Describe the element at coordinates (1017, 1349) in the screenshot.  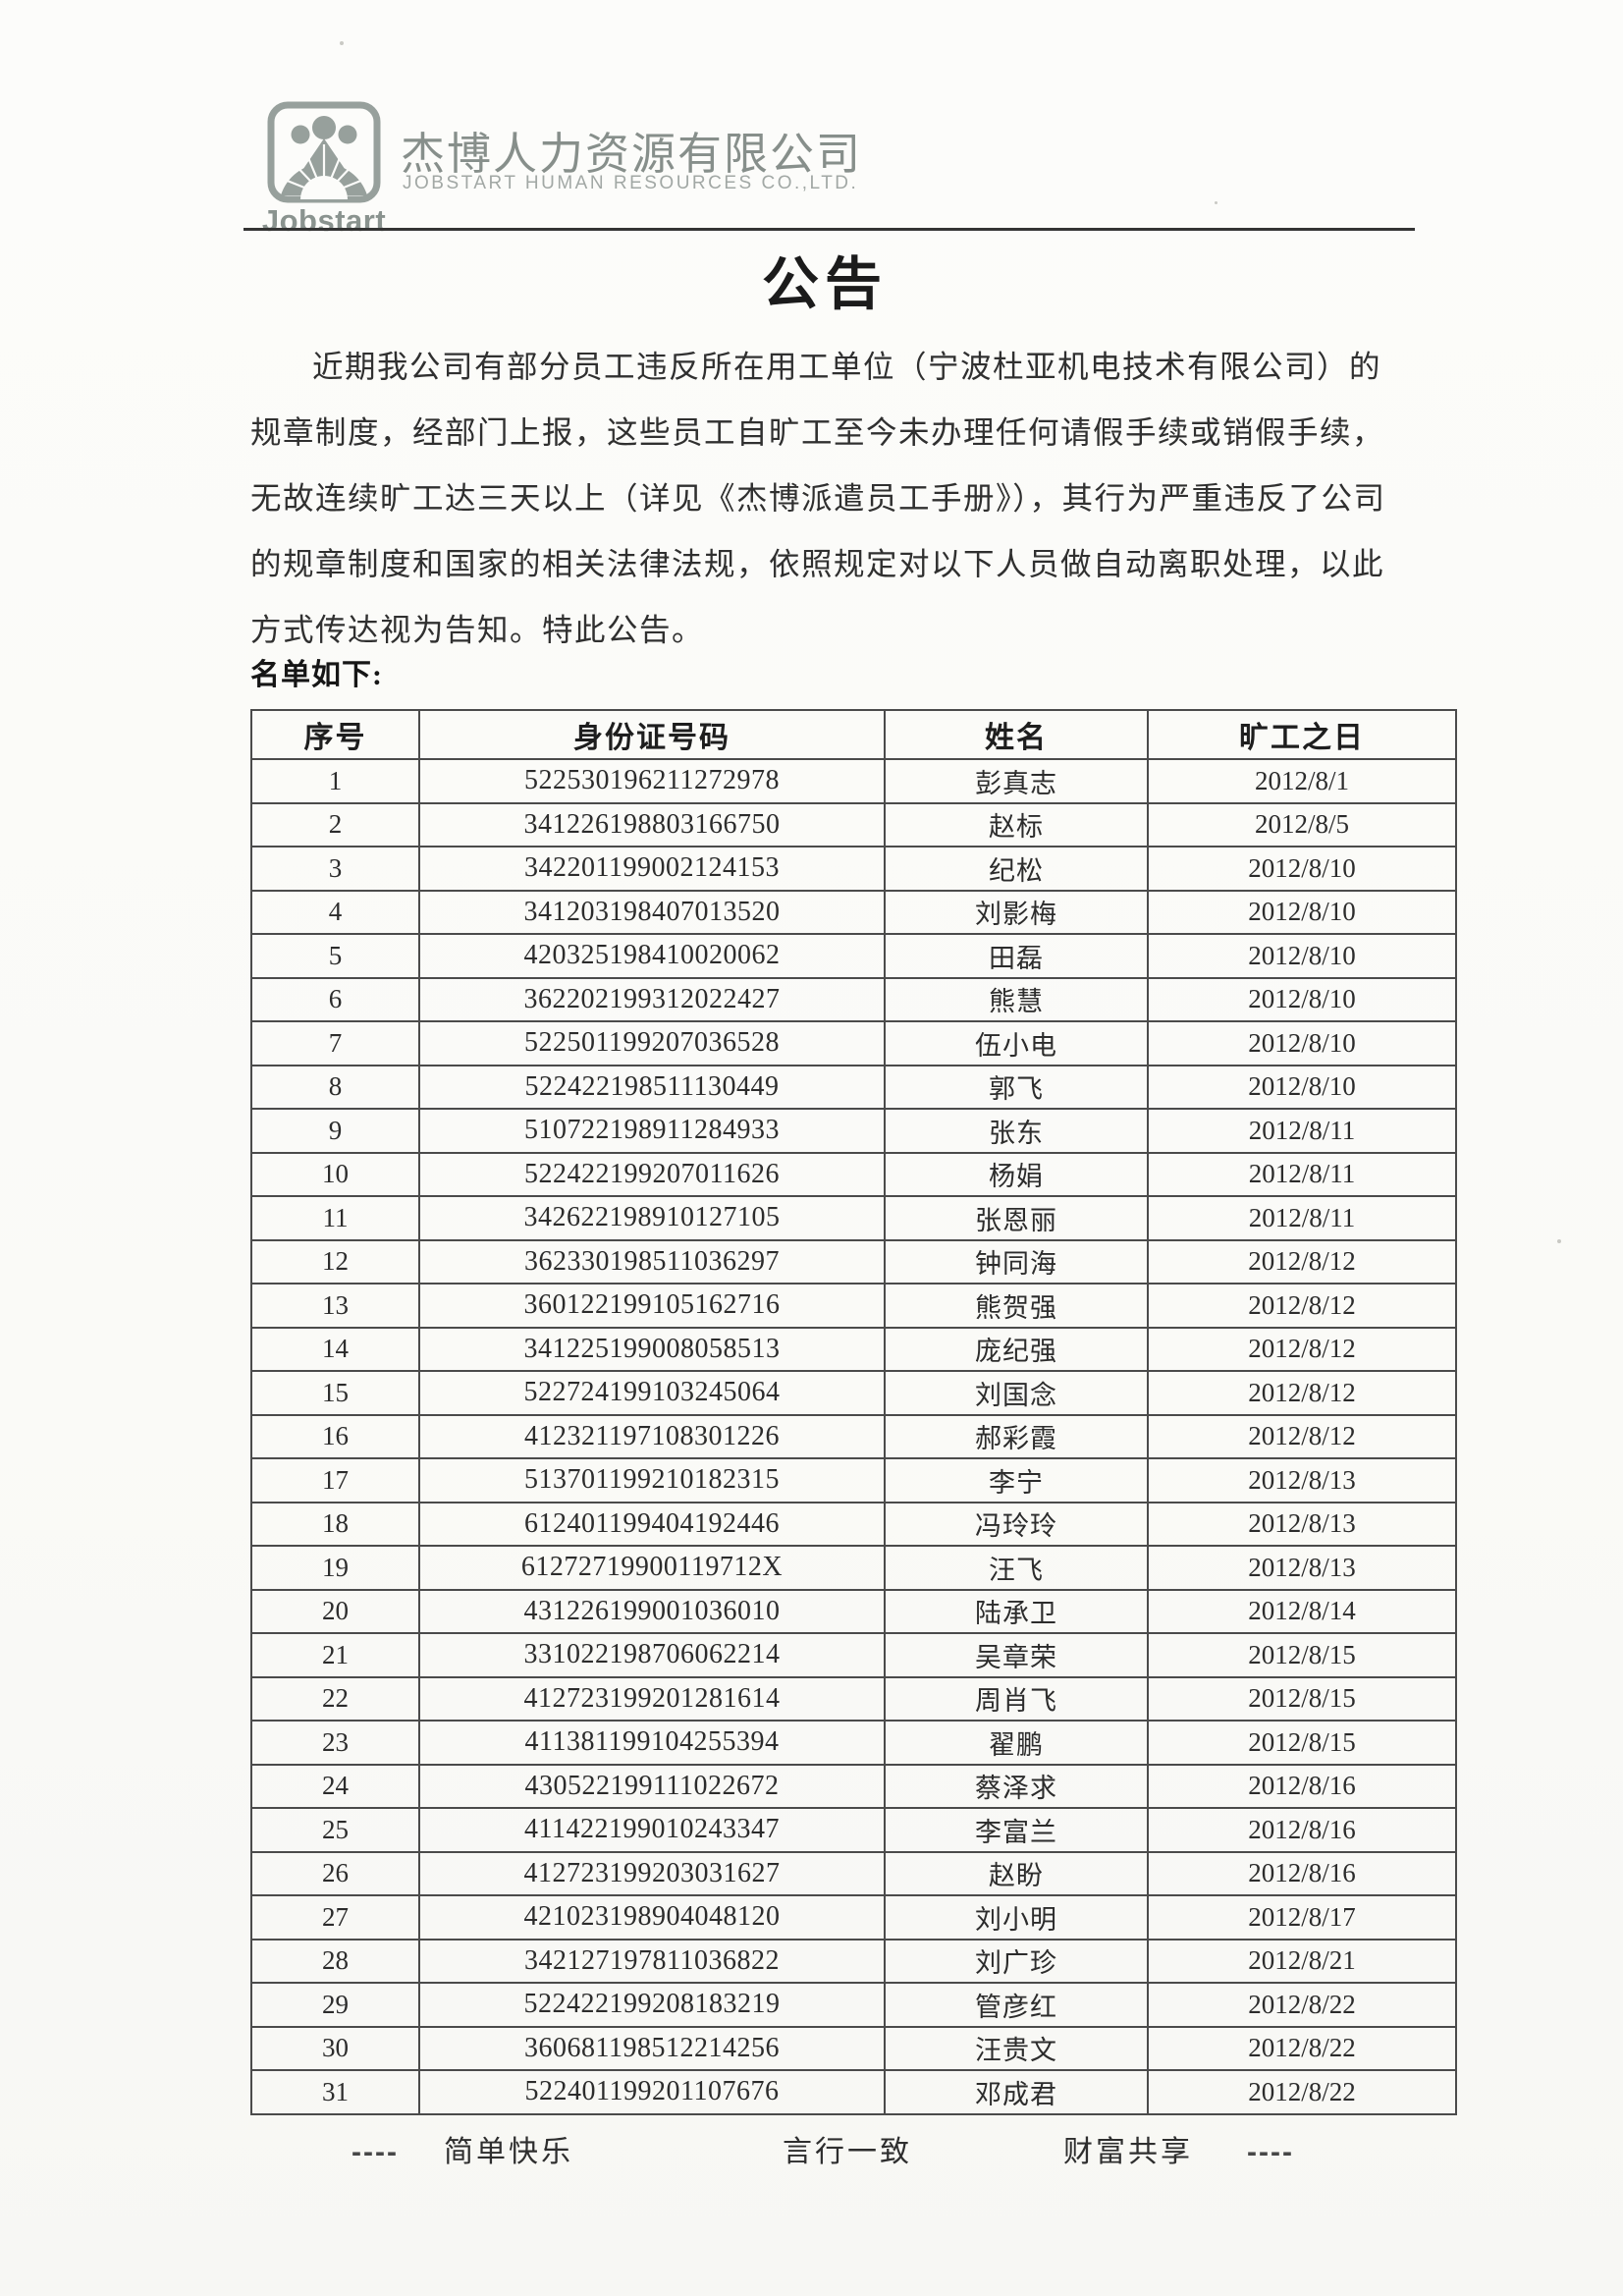
I see `cell-name: 庞纪强` at that location.